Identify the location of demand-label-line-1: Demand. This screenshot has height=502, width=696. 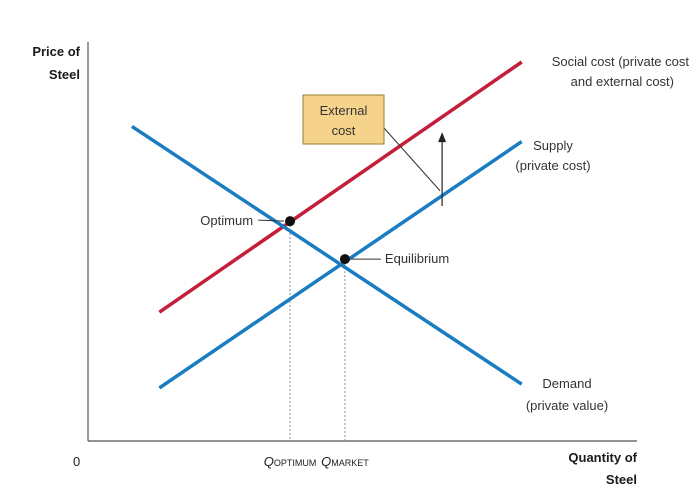
(566, 383).